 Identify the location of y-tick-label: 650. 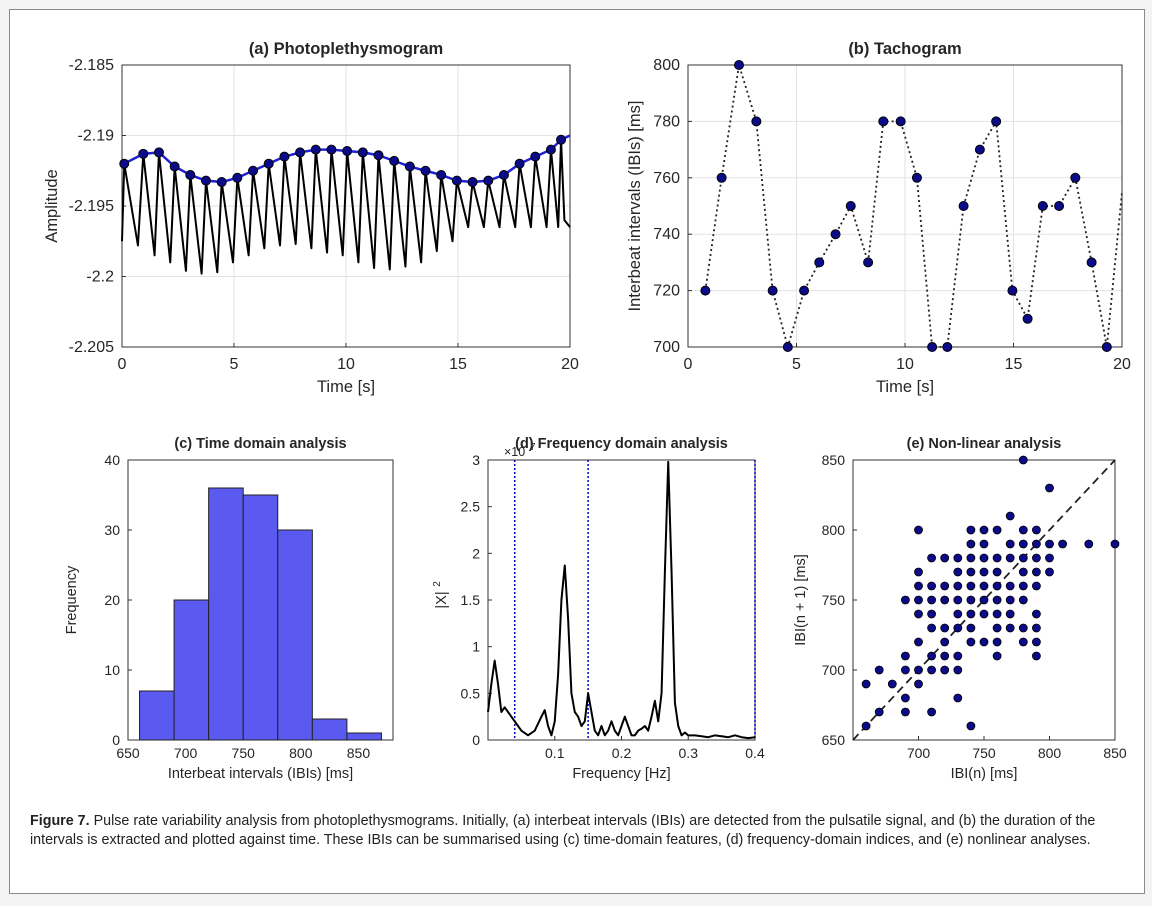
(834, 740).